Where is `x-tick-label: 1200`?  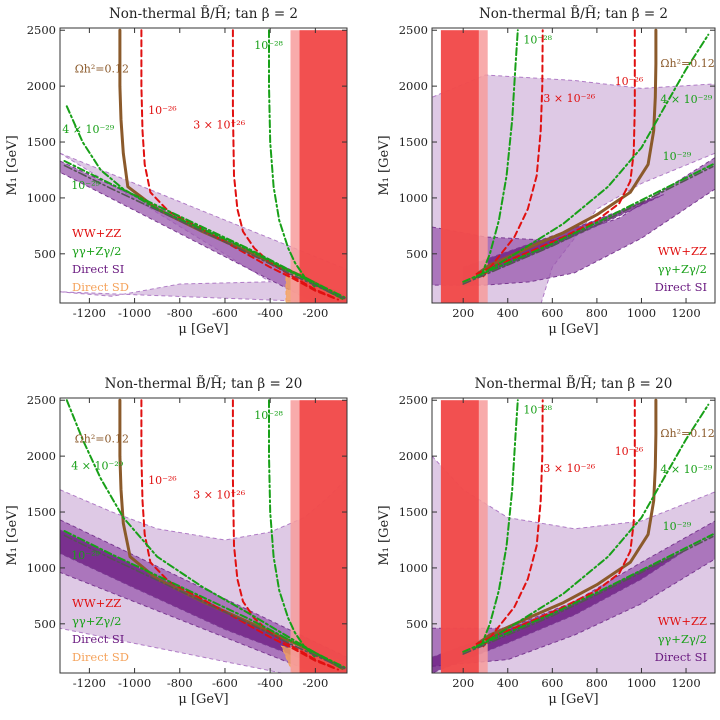 x-tick-label: 1200 is located at coordinates (685, 683).